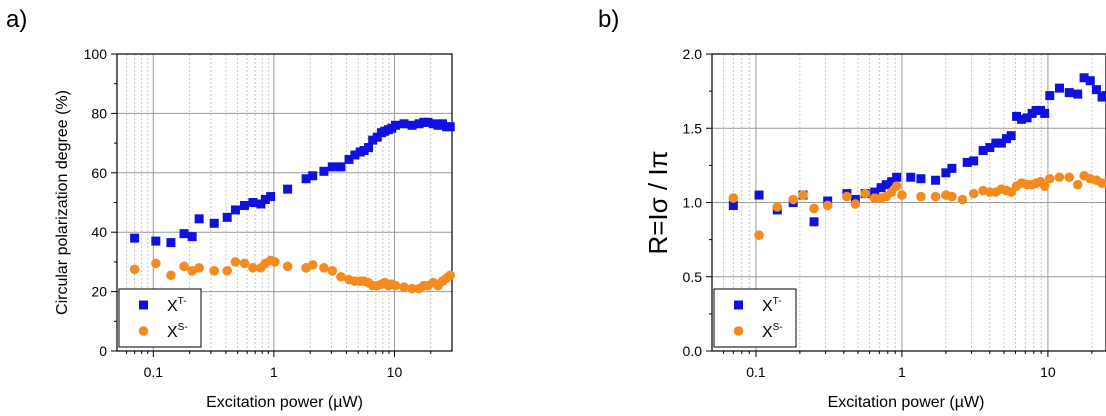 This screenshot has height=416, width=1106. I want to click on y-tick-label: 2.0, so click(693, 54).